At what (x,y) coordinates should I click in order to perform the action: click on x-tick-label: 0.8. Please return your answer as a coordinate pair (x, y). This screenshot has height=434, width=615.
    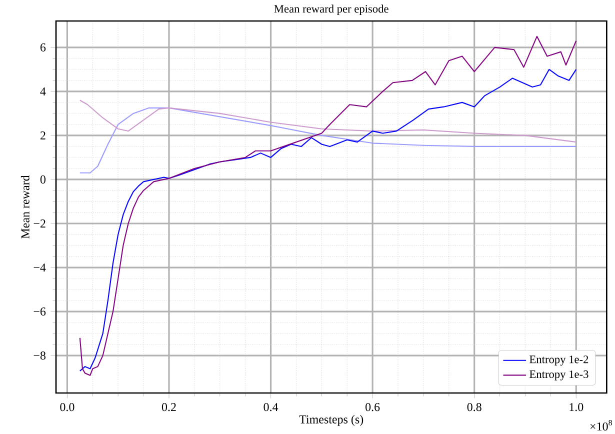
    Looking at the image, I should click on (474, 407).